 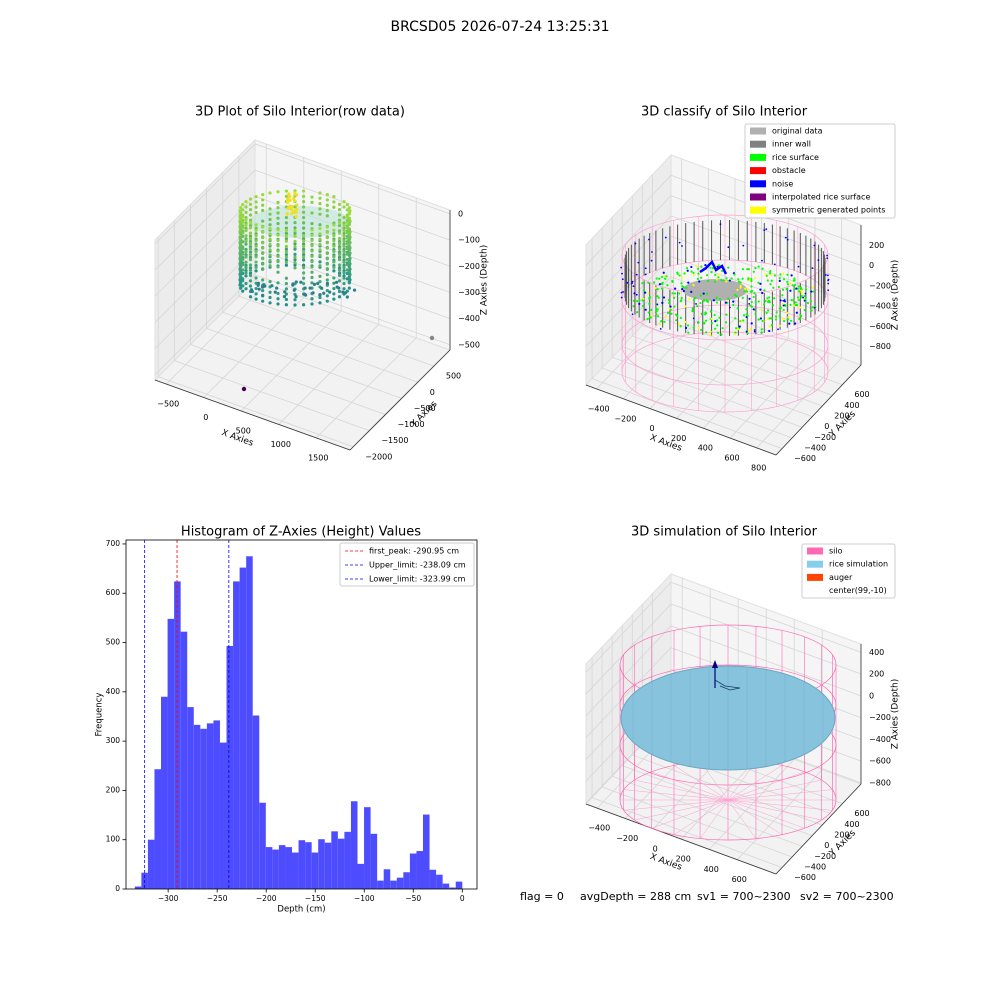 I want to click on x-tick-label: −500, so click(x=168, y=404).